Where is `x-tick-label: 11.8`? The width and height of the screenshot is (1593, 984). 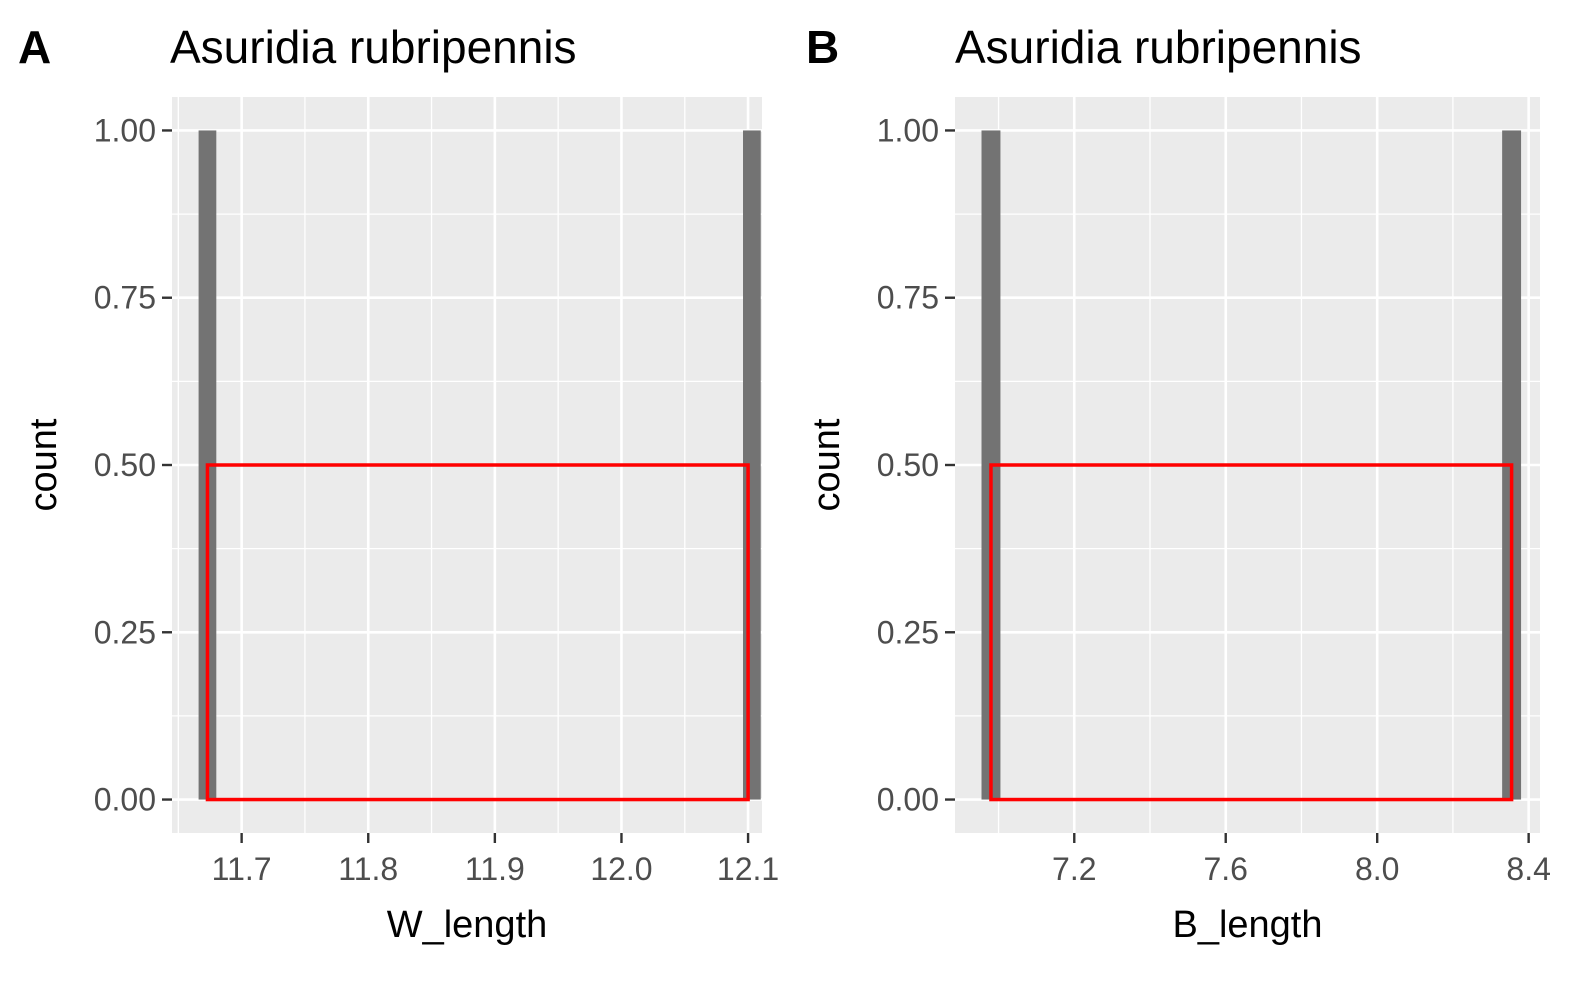
x-tick-label: 11.8 is located at coordinates (368, 869).